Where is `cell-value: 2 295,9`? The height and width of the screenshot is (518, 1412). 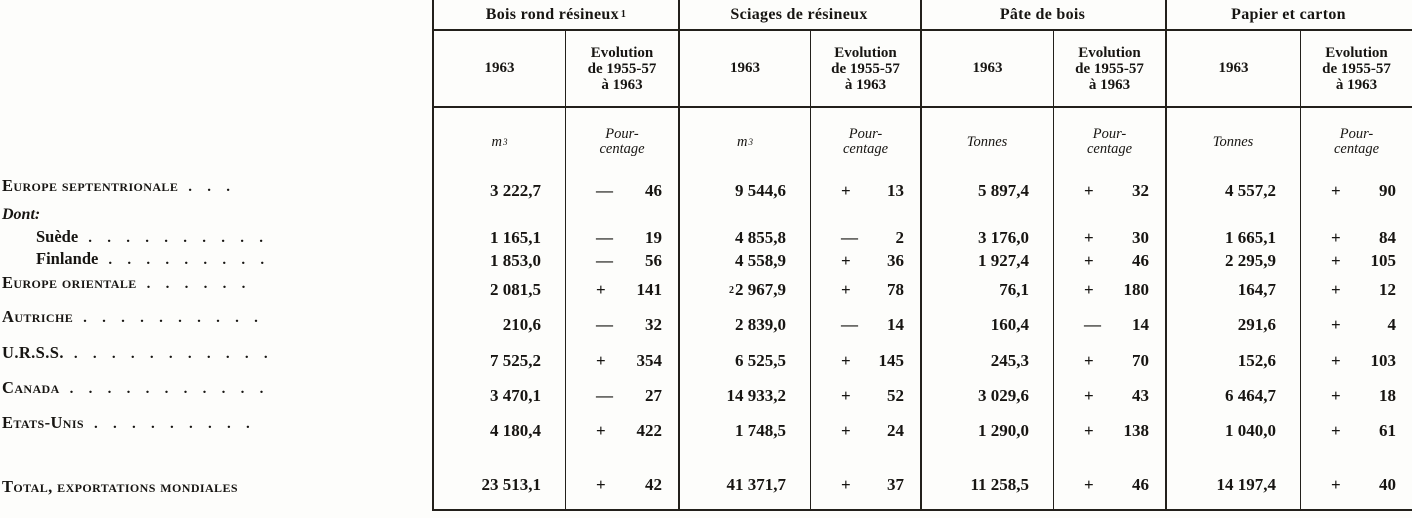
cell-value: 2 295,9 is located at coordinates (1232, 261).